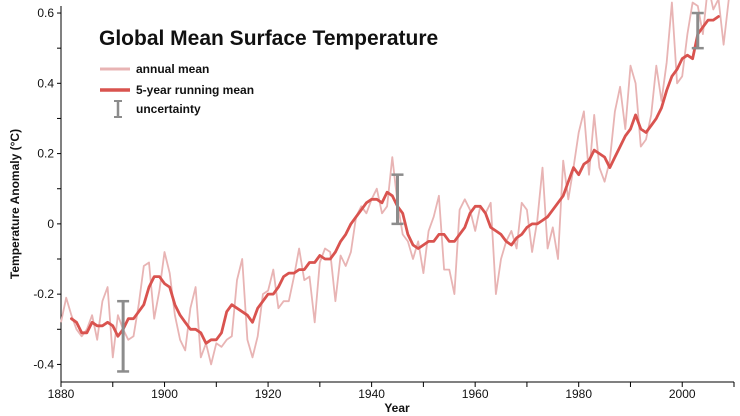  I want to click on x-axis-title: Year, so click(397, 408).